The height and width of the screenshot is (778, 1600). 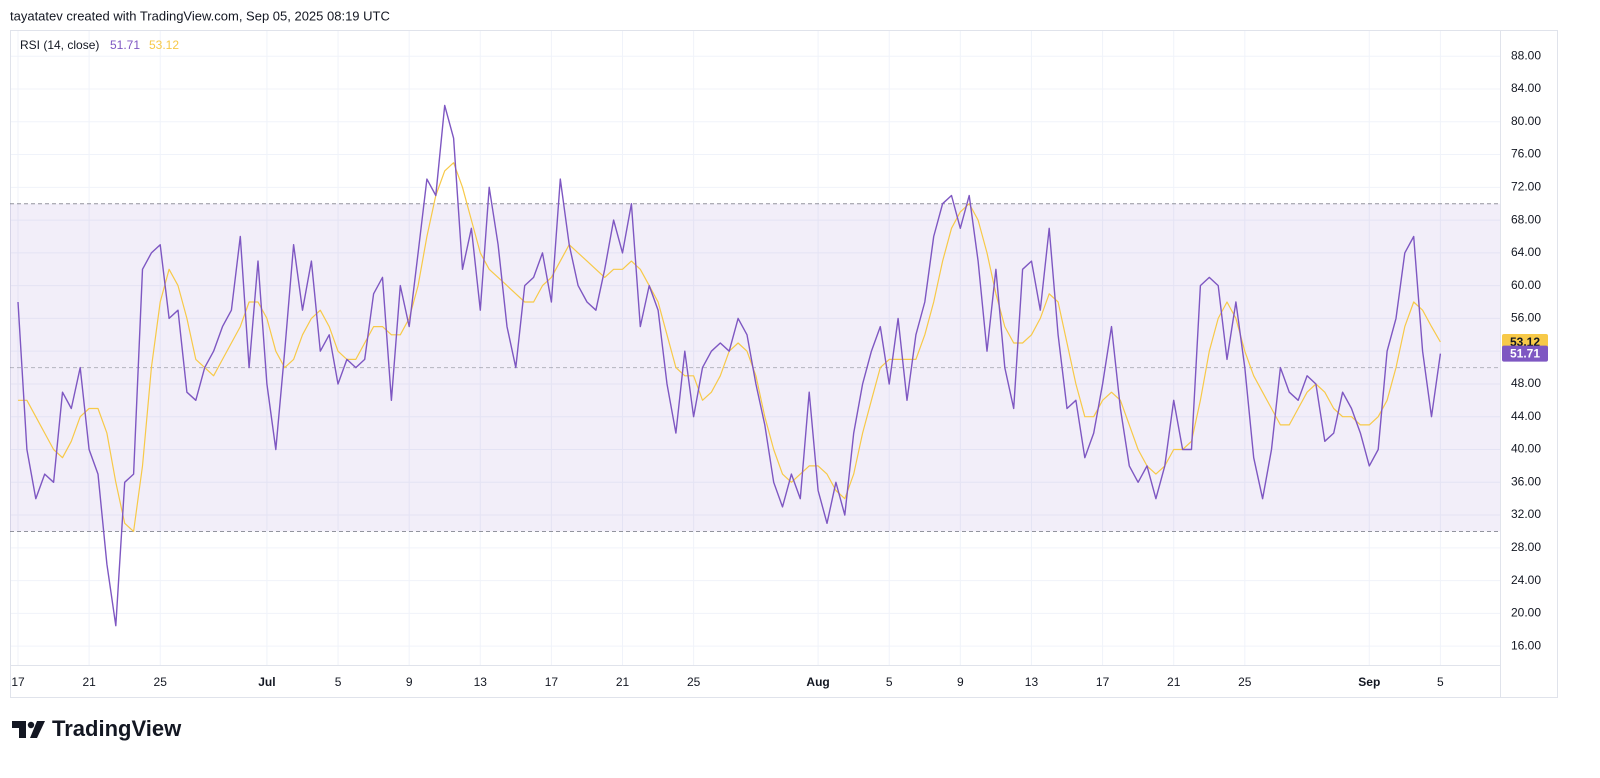 What do you see at coordinates (1526, 481) in the screenshot?
I see `y-tick-label: 36.00` at bounding box center [1526, 481].